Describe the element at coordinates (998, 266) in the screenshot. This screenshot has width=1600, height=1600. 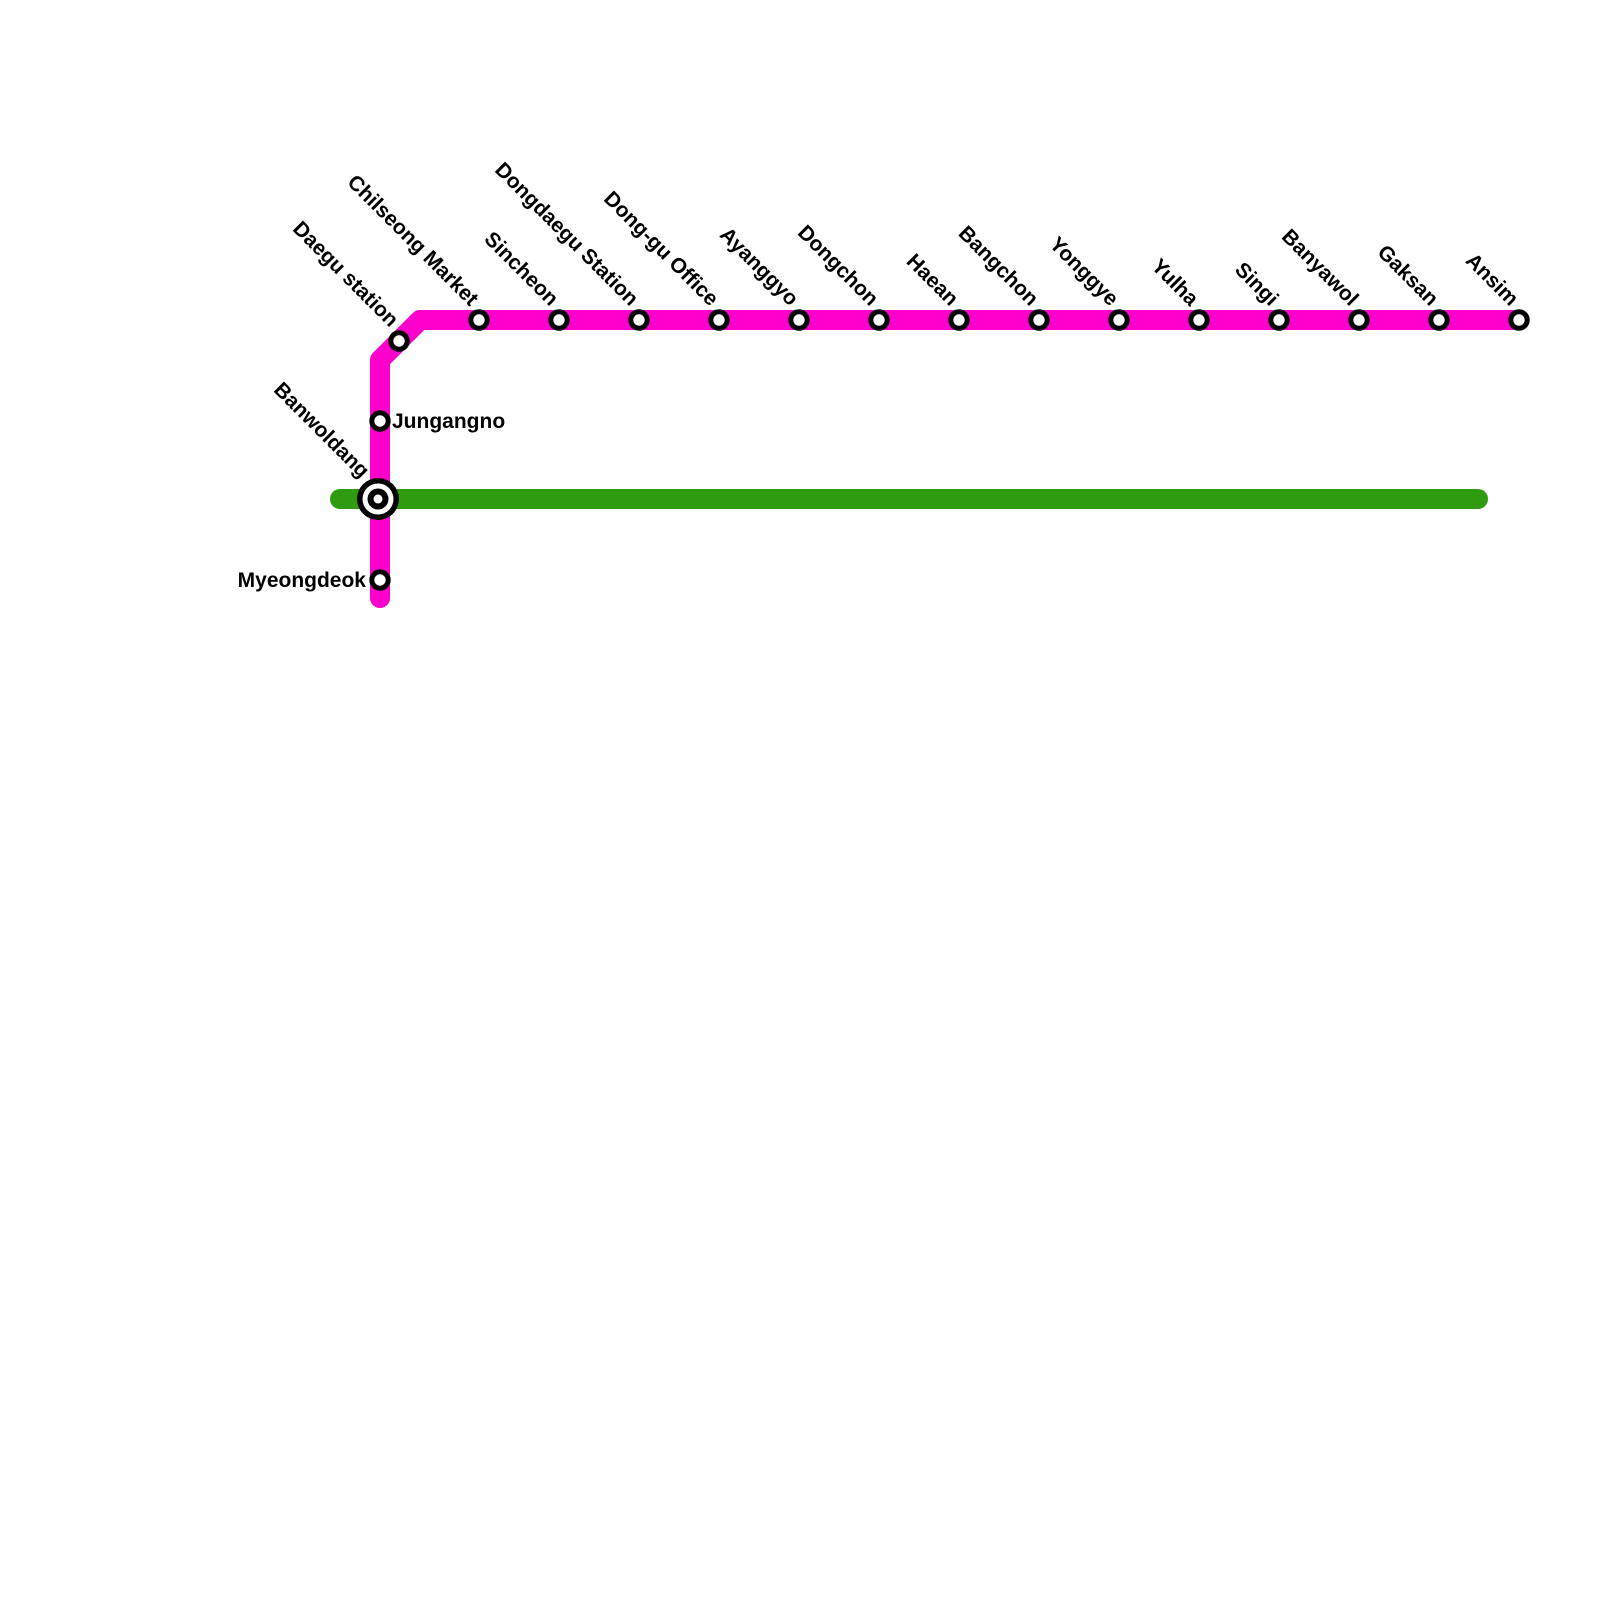
I see `station-label-bangchon: Bangchon` at that location.